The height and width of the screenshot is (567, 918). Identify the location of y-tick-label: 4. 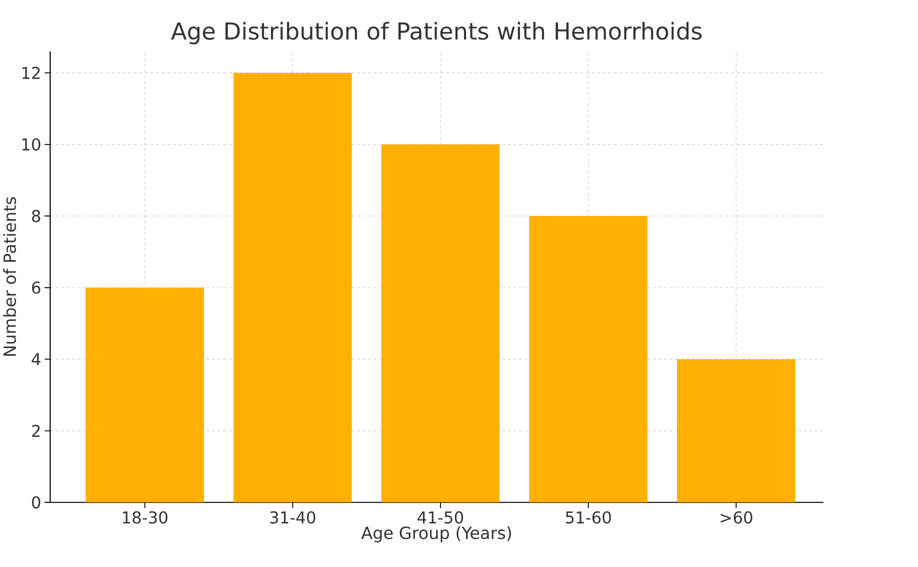
(36, 359).